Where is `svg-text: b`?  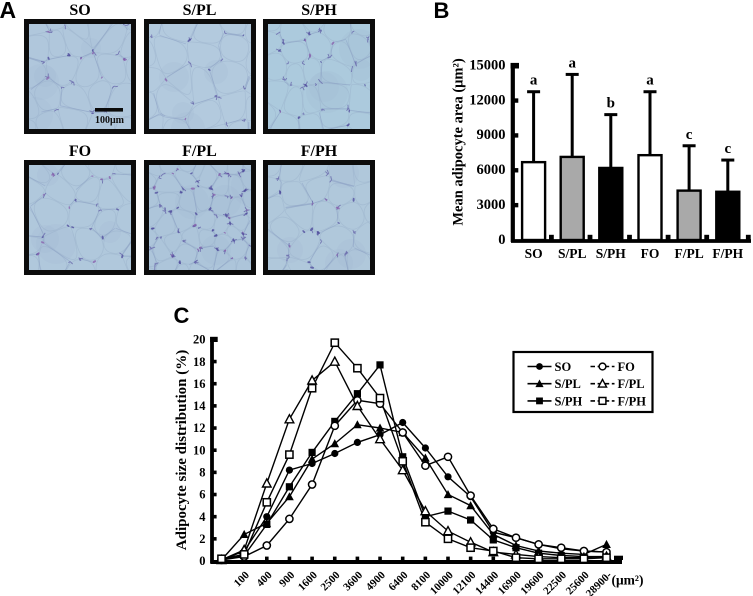
svg-text: b is located at coordinates (611, 104).